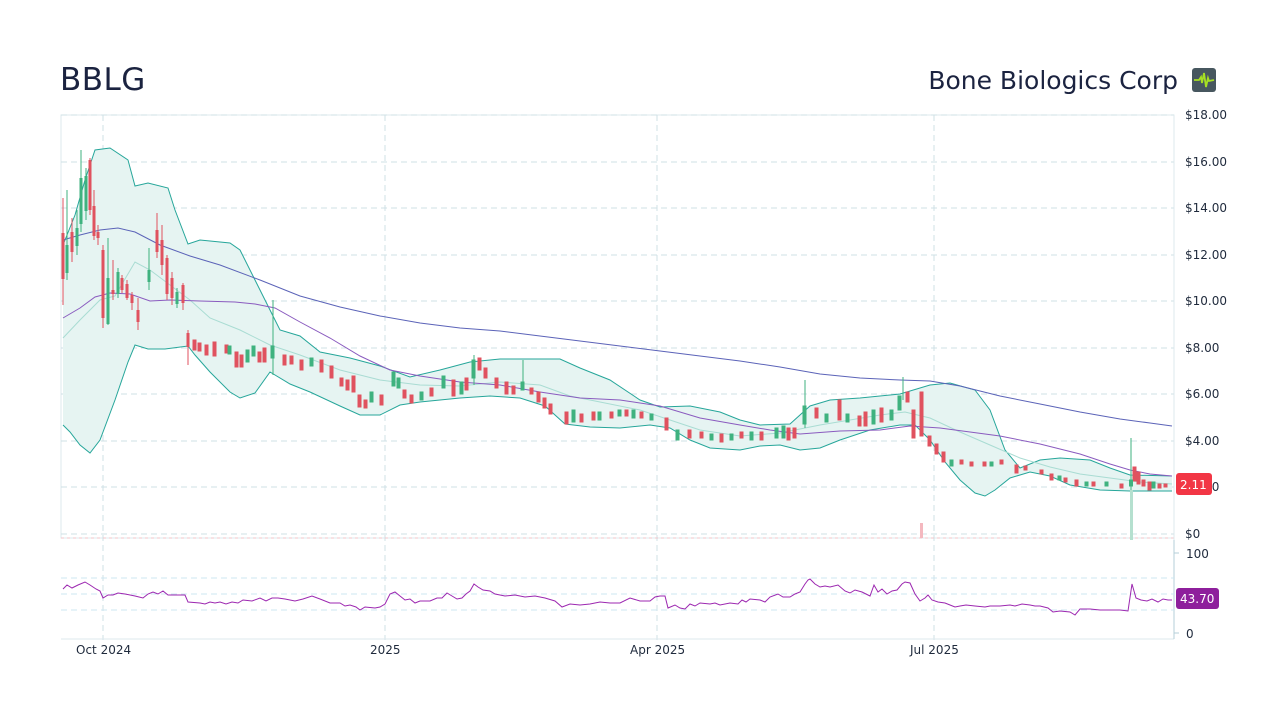  I want to click on svg-text: $10.00, so click(1206, 301).